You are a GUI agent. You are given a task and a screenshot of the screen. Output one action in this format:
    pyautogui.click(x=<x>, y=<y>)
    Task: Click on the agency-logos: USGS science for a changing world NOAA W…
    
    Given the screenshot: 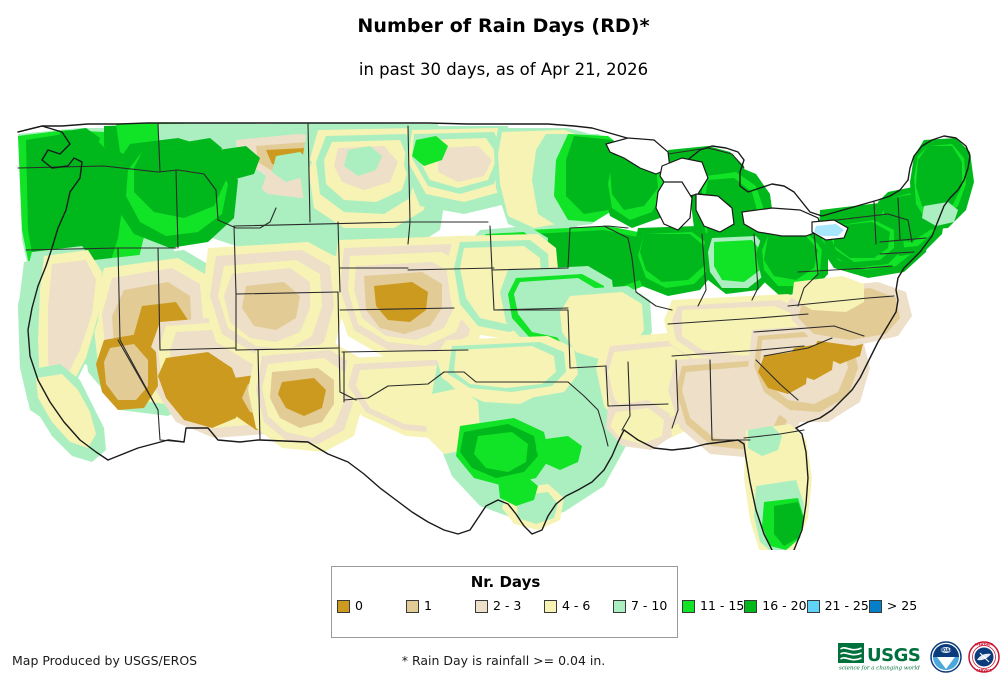 What is the action you would take?
    pyautogui.click(x=919, y=657)
    